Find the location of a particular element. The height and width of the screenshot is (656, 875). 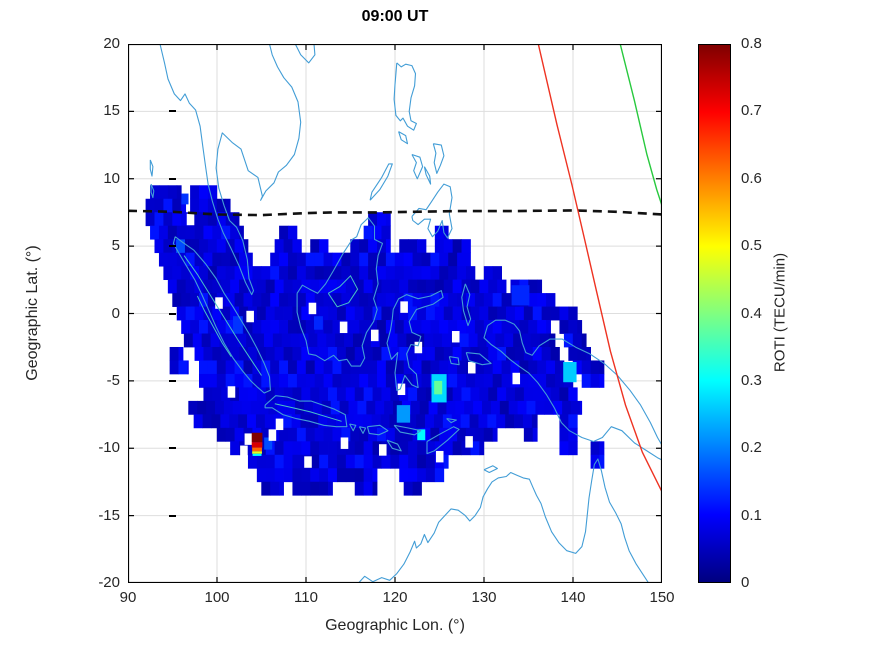

y-tick-label: -5 is located at coordinates (113, 380).